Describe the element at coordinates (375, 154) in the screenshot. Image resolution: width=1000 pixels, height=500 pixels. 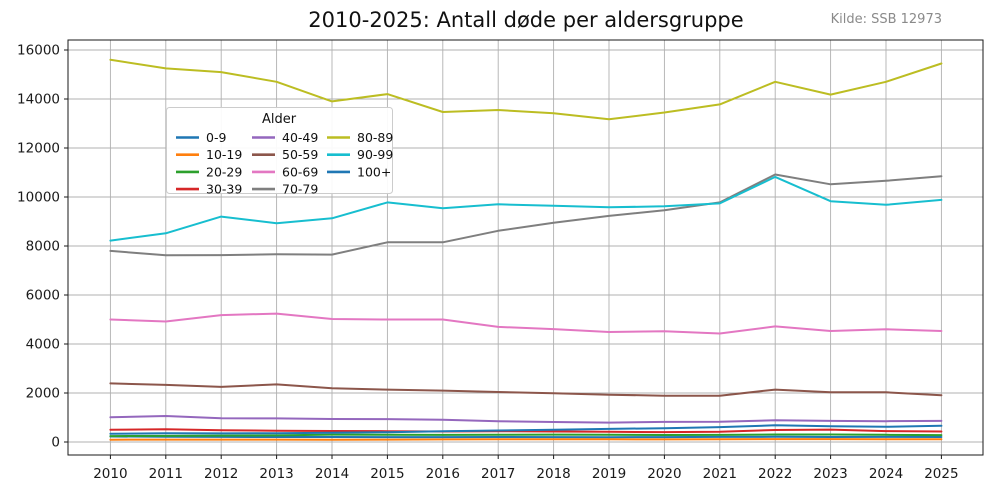
I see `legend-label-90-99: 90-99` at that location.